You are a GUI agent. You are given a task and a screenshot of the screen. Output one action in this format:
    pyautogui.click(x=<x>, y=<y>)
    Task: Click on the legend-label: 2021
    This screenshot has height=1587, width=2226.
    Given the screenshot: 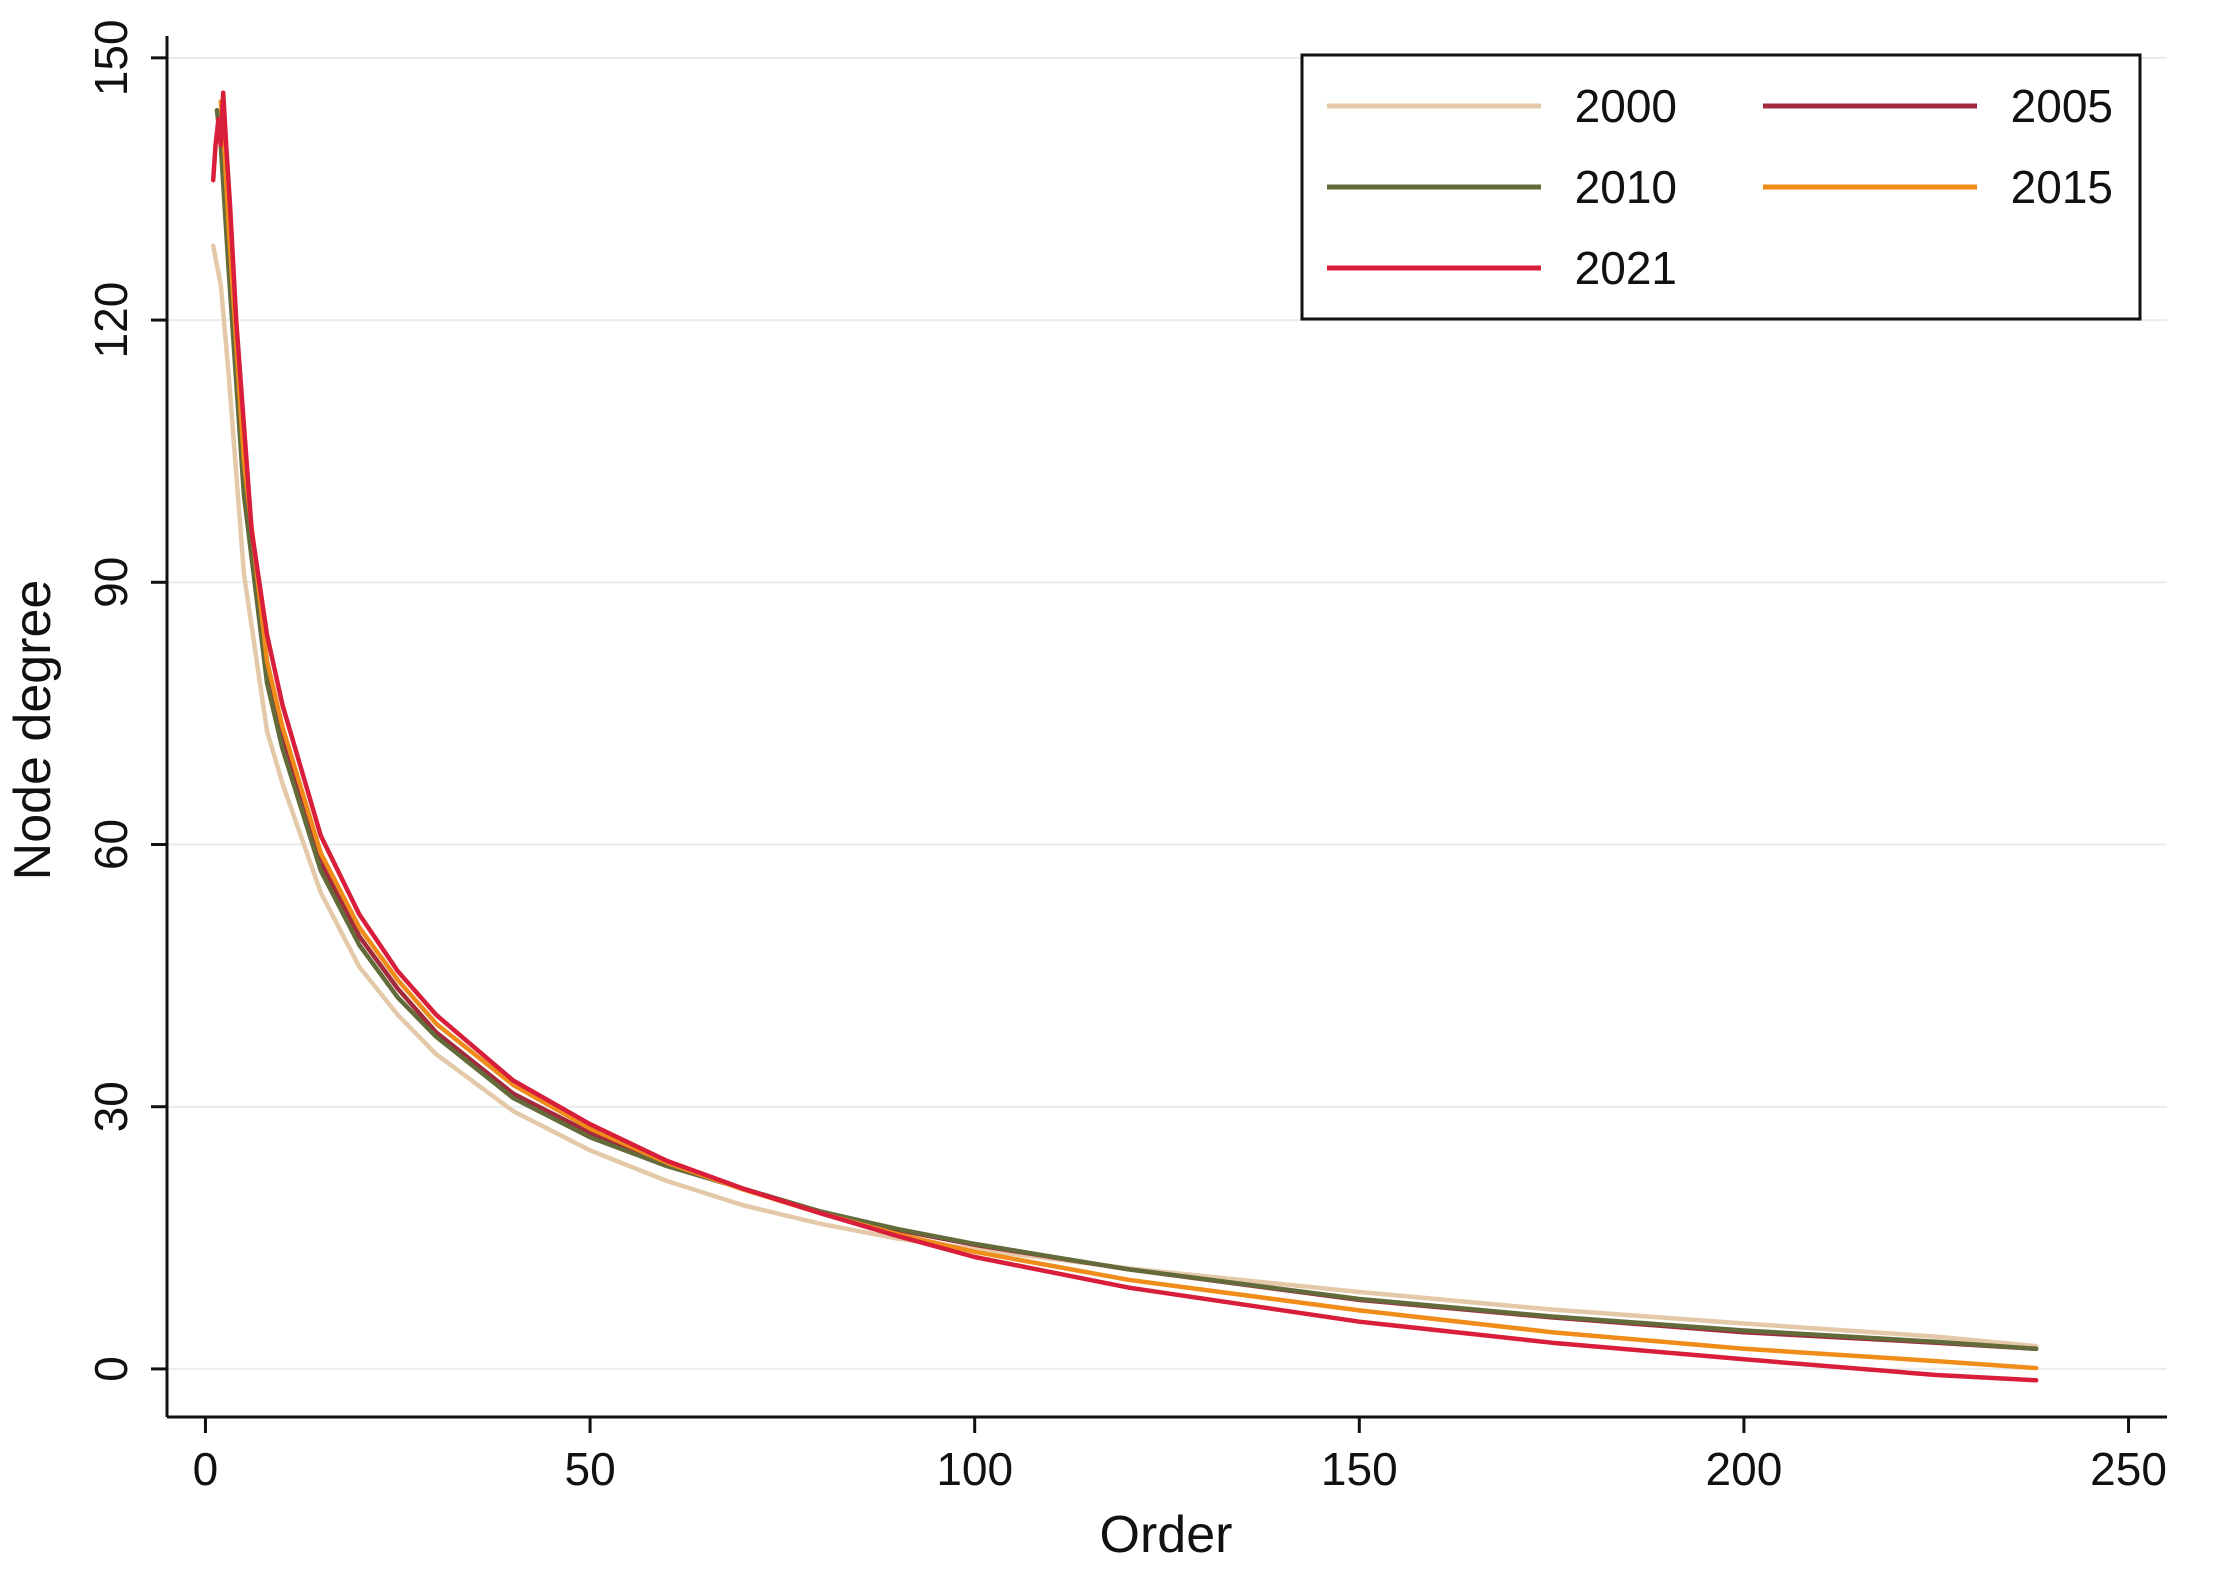 What is the action you would take?
    pyautogui.click(x=1626, y=268)
    